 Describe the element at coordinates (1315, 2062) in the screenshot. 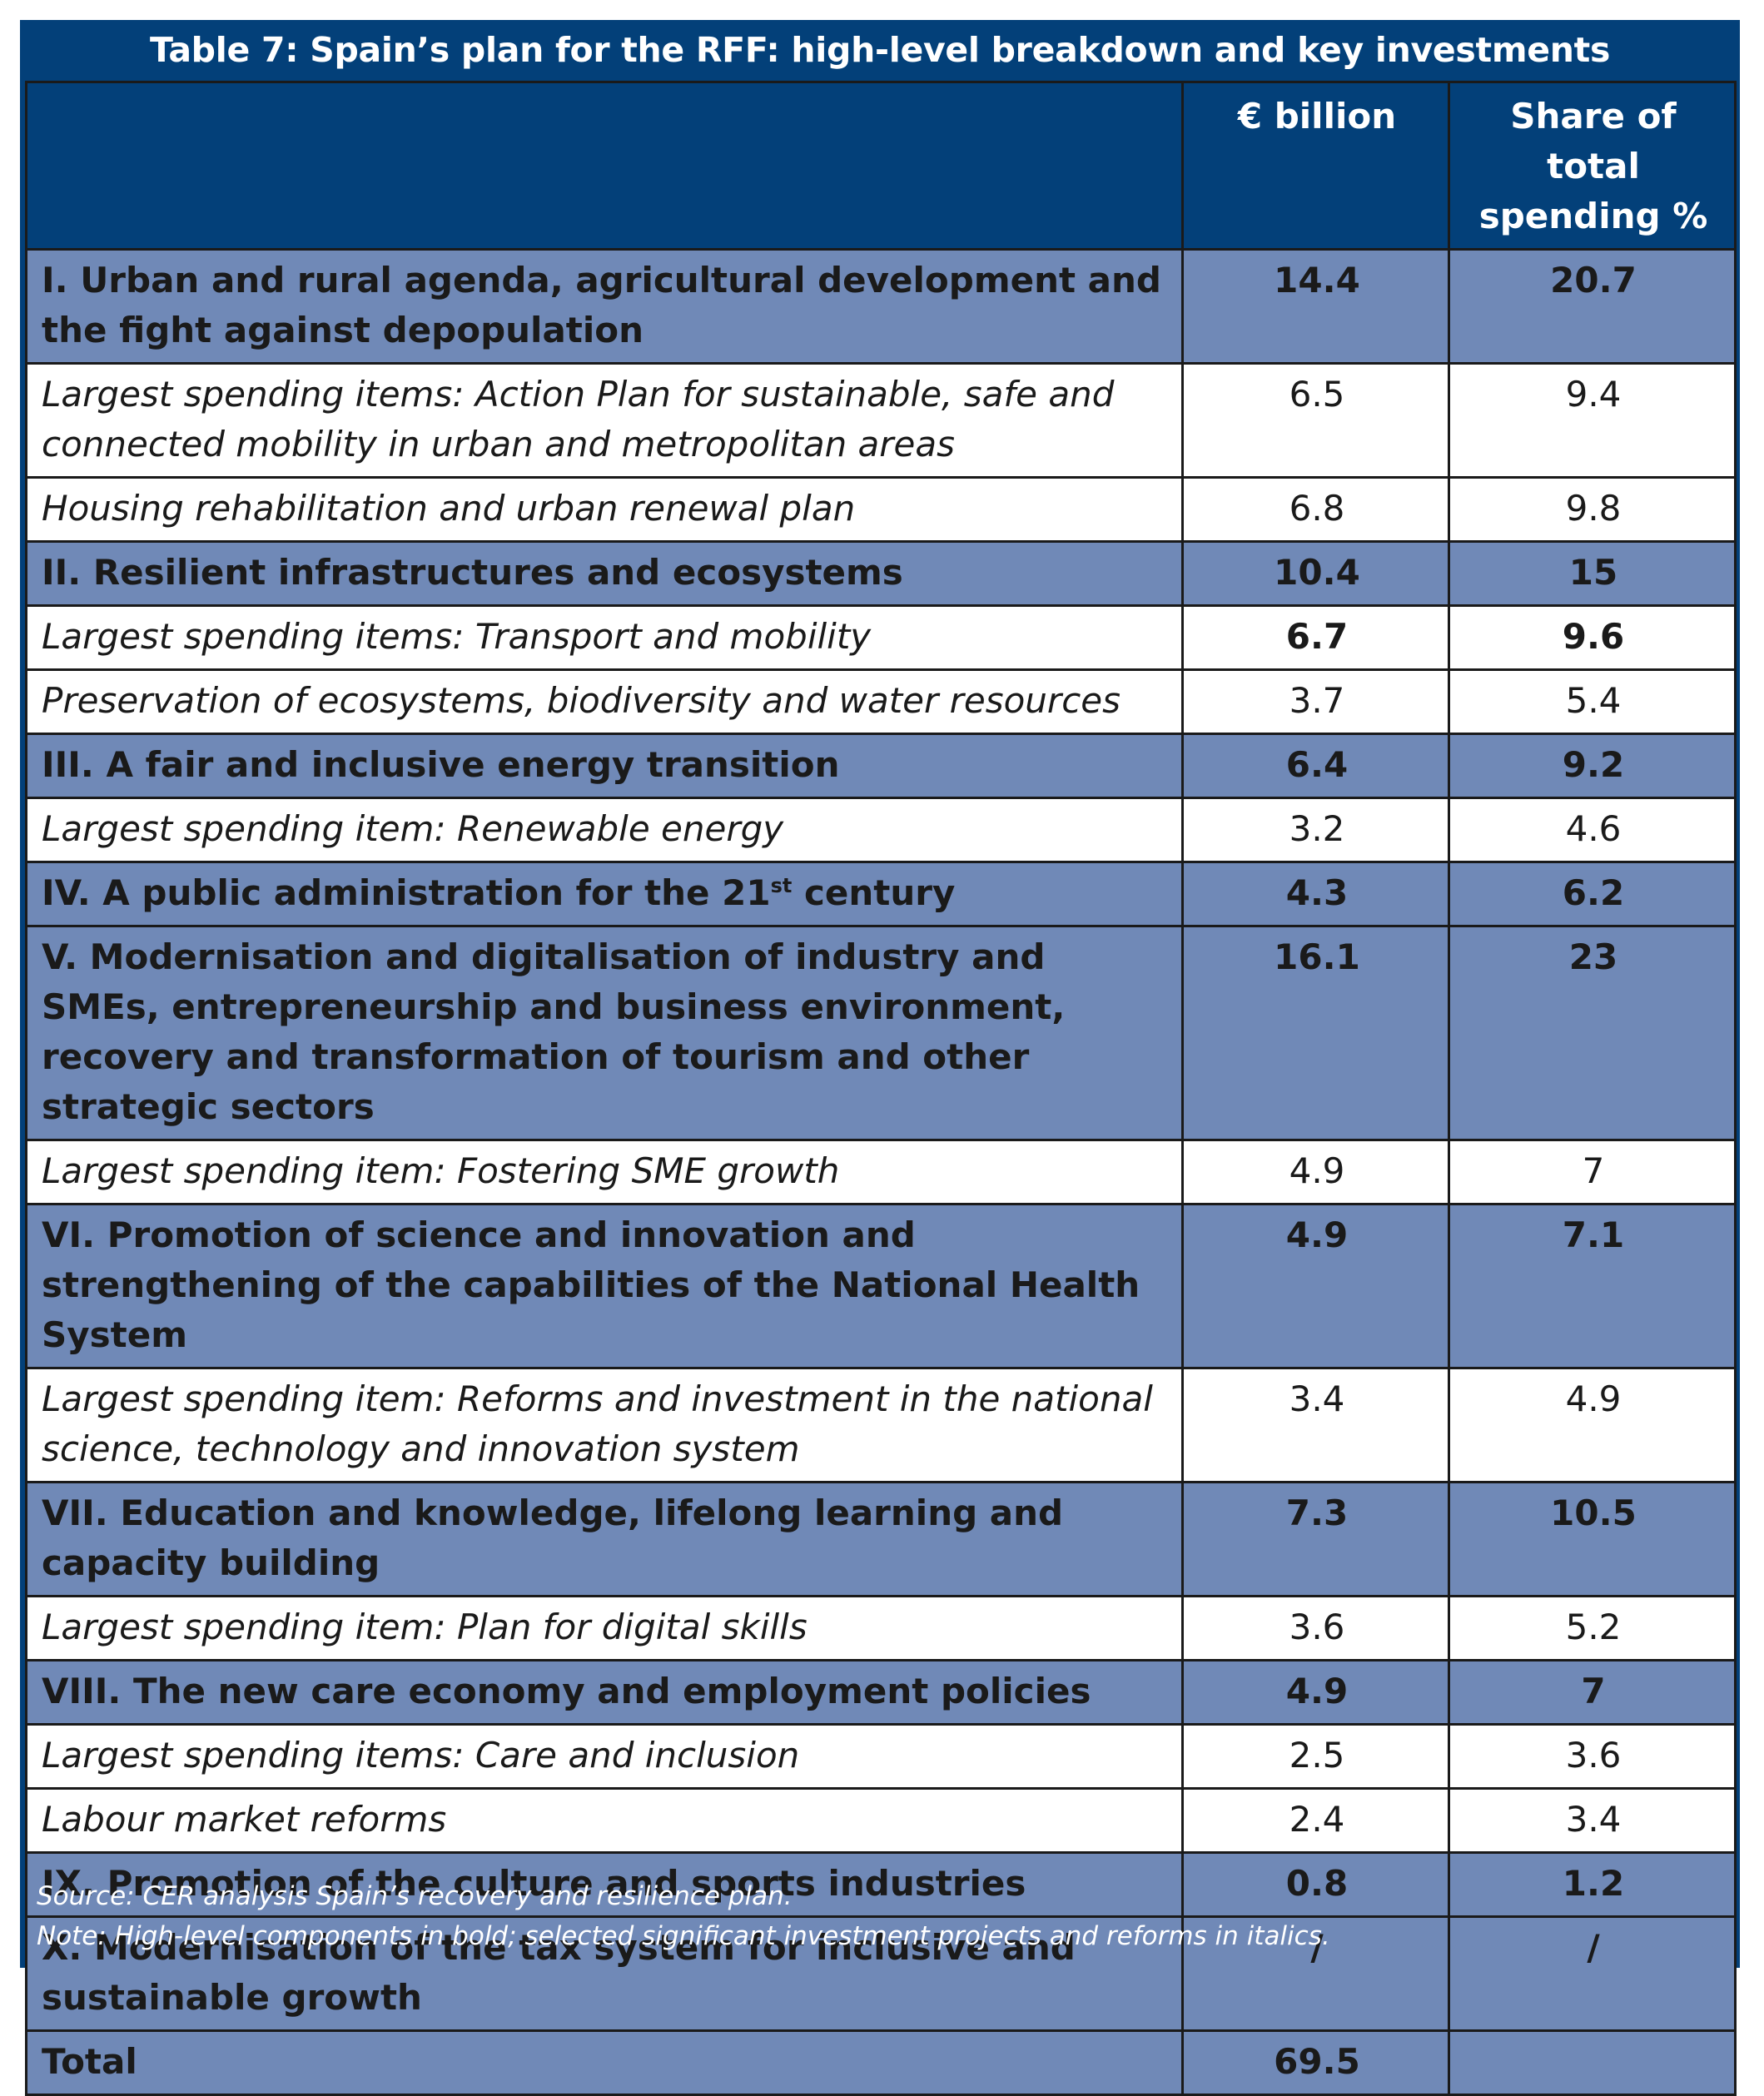

I see `row-amount: 69.5` at that location.